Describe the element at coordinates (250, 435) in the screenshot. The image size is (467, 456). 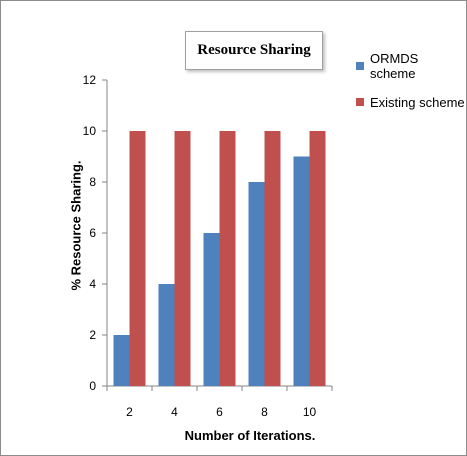
I see `x-axis-label: Number of Iterations.` at that location.